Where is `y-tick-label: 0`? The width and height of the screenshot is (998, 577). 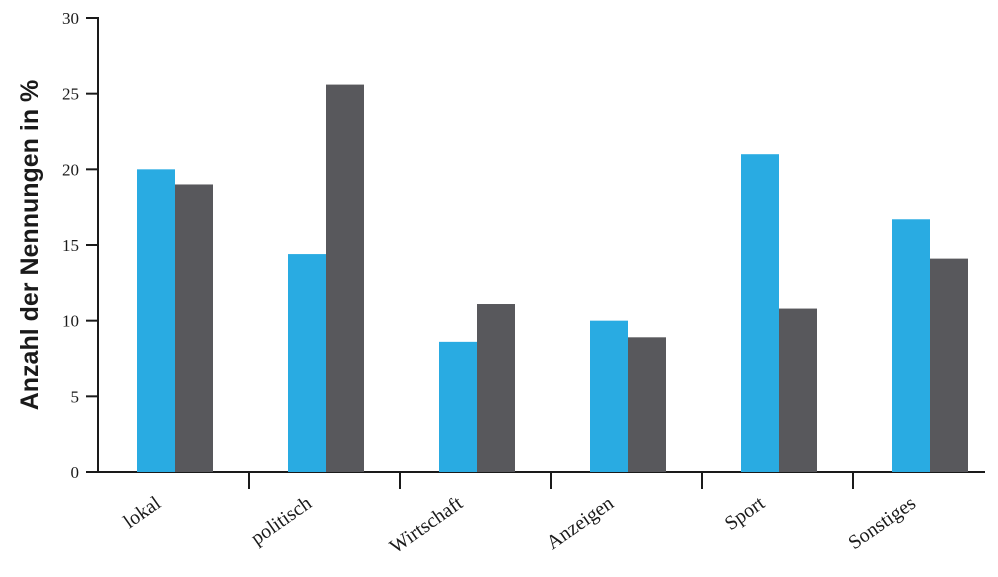 y-tick-label: 0 is located at coordinates (75, 472).